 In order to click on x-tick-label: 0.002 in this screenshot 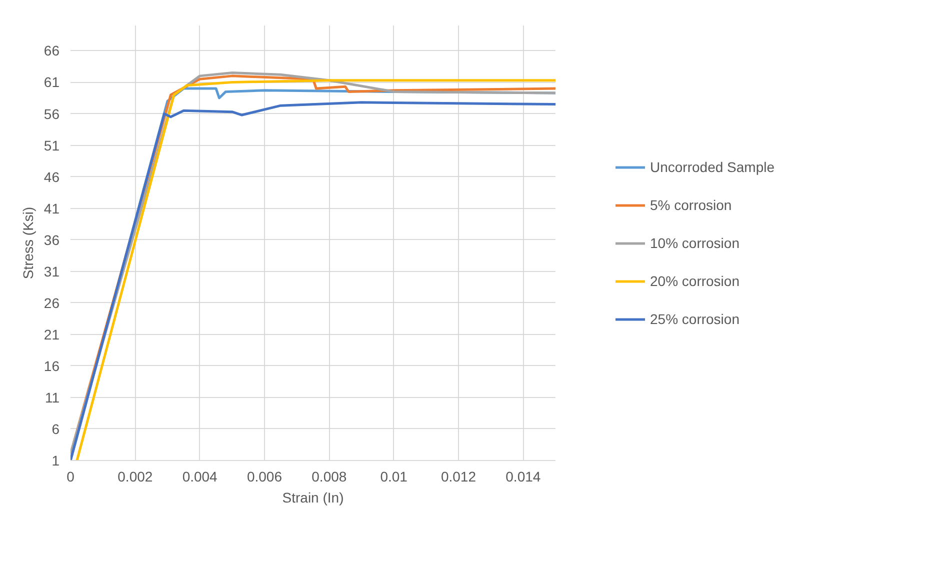, I will do `click(135, 476)`.